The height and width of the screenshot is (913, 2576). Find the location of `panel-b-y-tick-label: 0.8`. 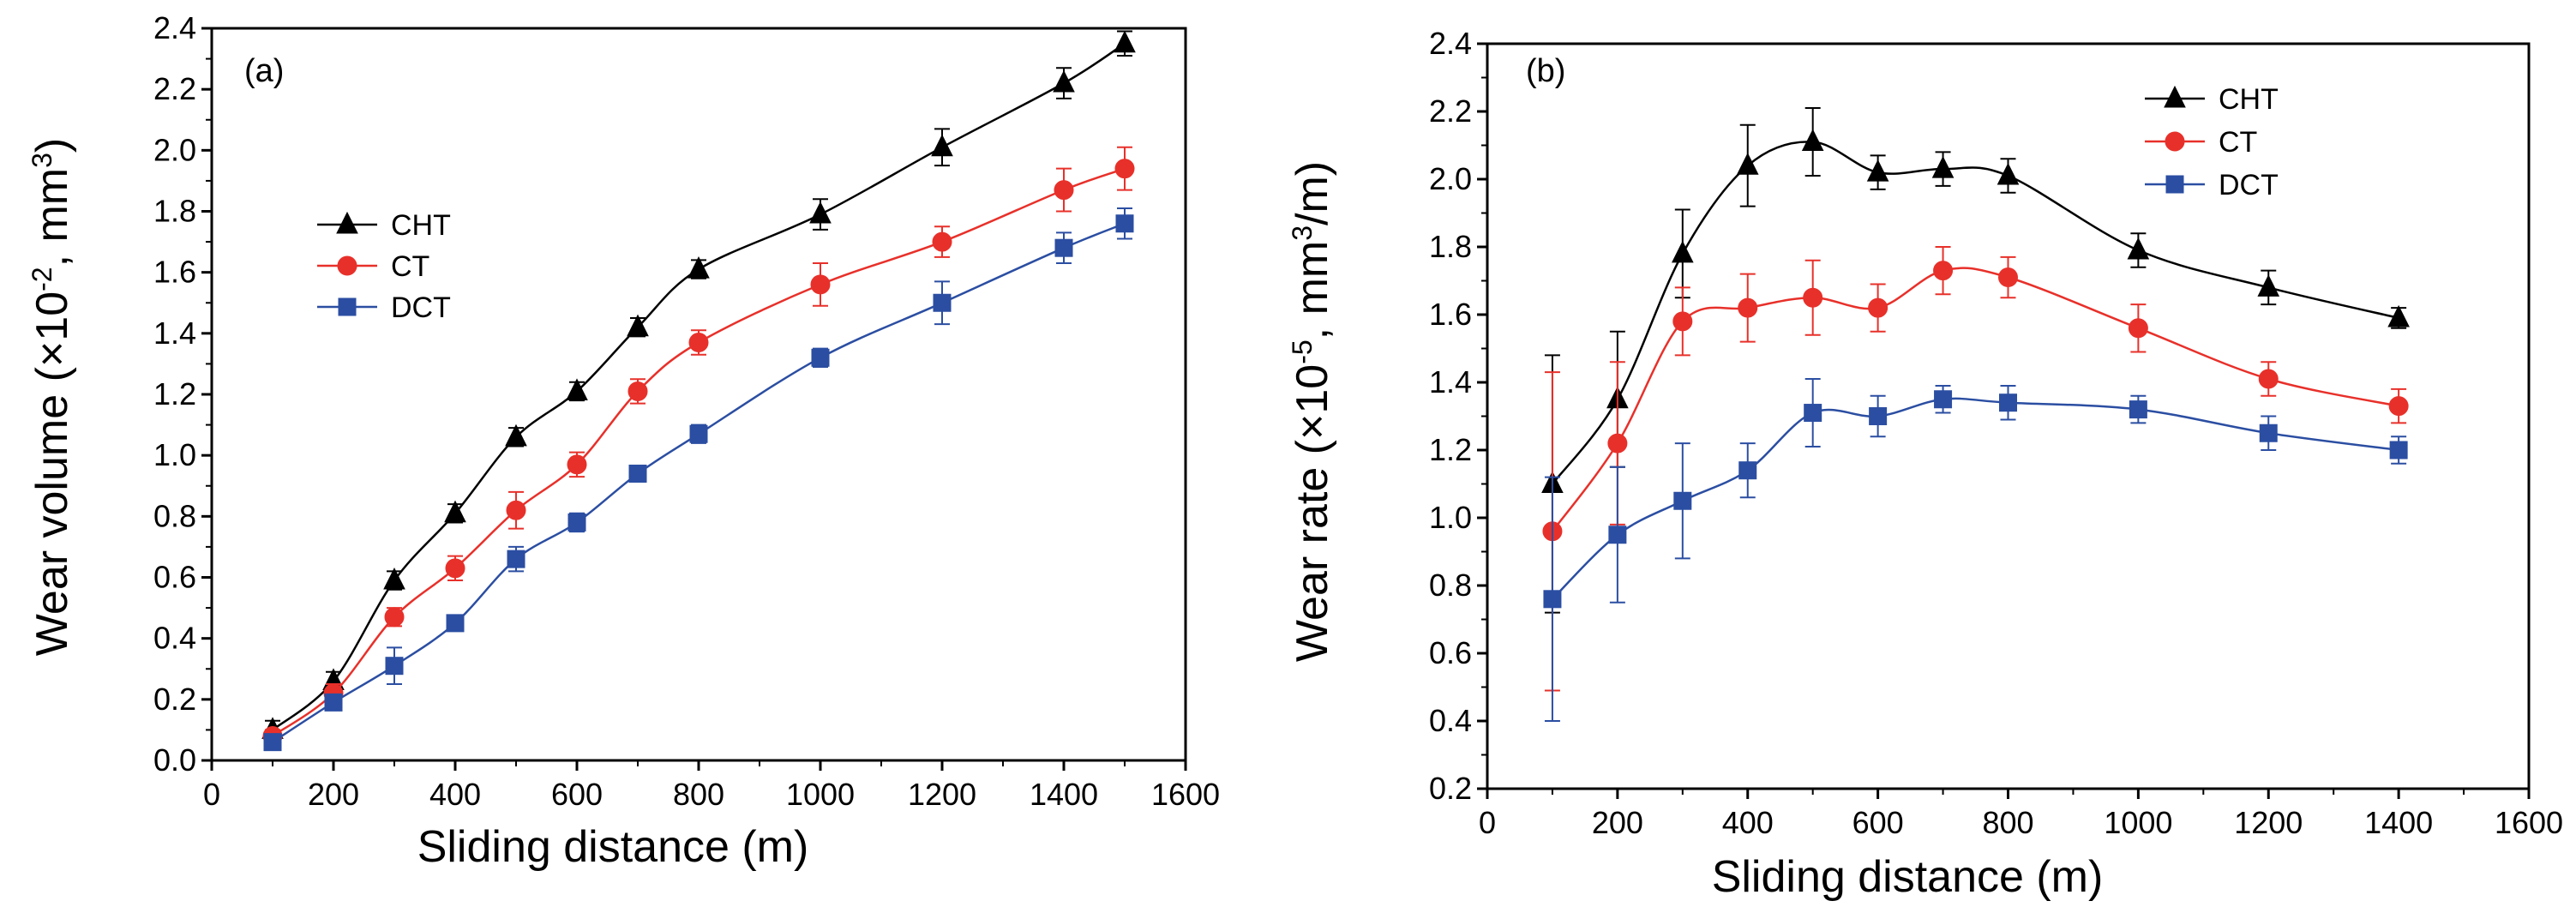

panel-b-y-tick-label: 0.8 is located at coordinates (1450, 585).